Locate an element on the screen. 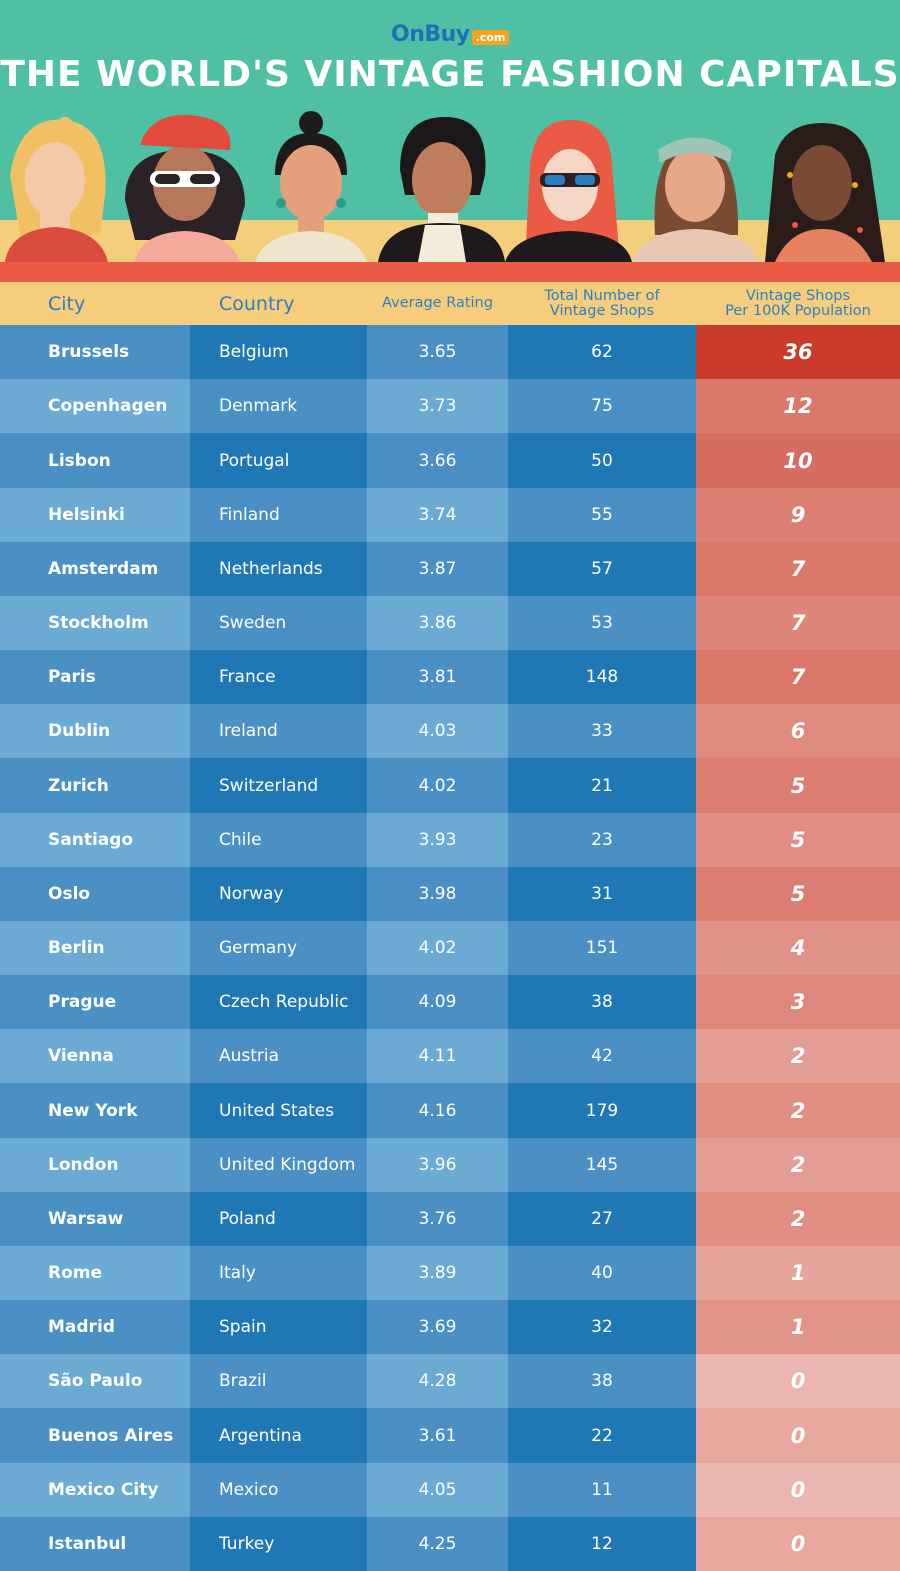  cell-city: Vienna is located at coordinates (95, 1056).